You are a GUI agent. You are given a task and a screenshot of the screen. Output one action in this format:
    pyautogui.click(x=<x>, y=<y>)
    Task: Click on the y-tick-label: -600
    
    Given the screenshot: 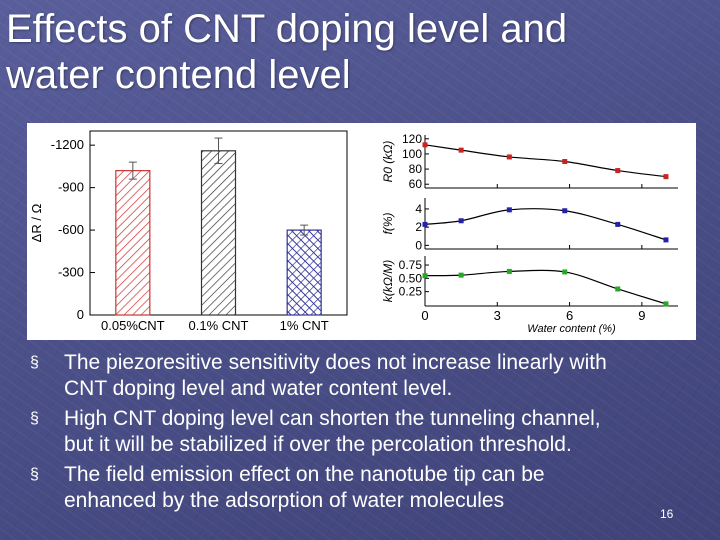 What is the action you would take?
    pyautogui.click(x=71, y=229)
    